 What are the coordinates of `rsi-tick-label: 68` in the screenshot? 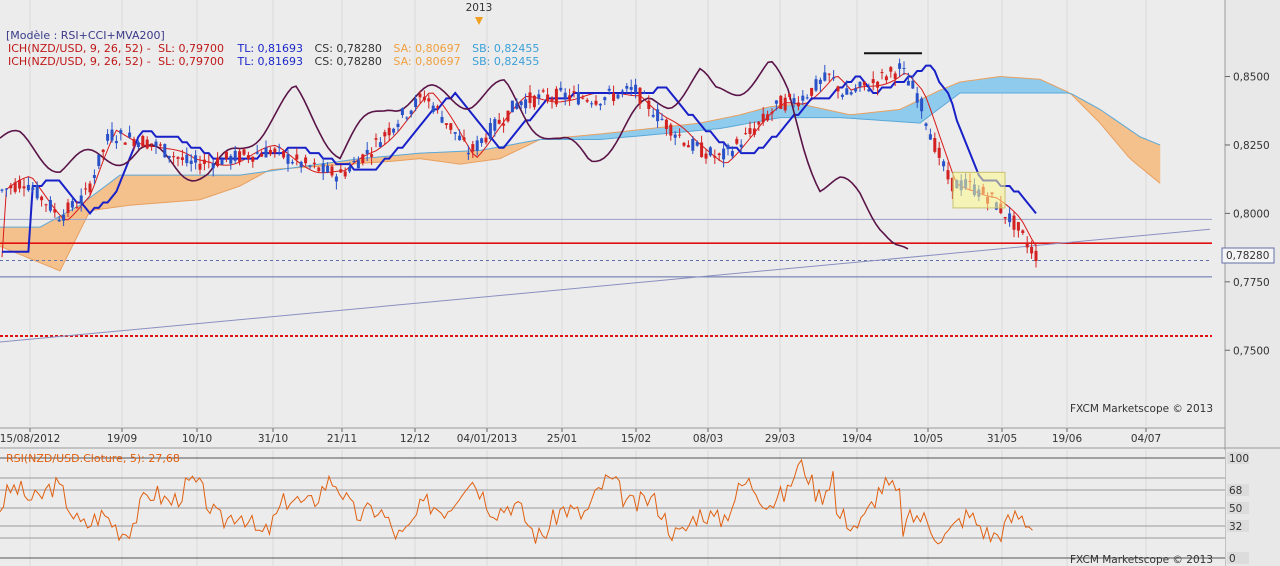 It's located at (1235, 491).